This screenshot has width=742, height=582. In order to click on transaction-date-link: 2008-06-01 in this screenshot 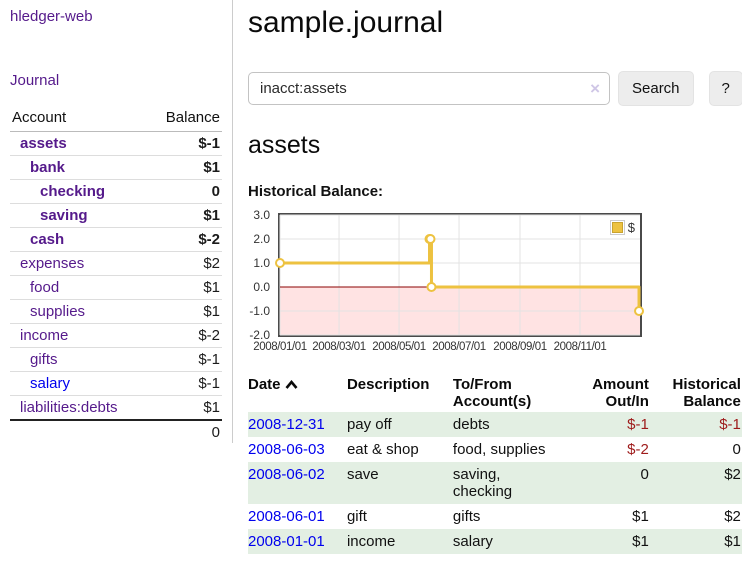, I will do `click(286, 516)`.